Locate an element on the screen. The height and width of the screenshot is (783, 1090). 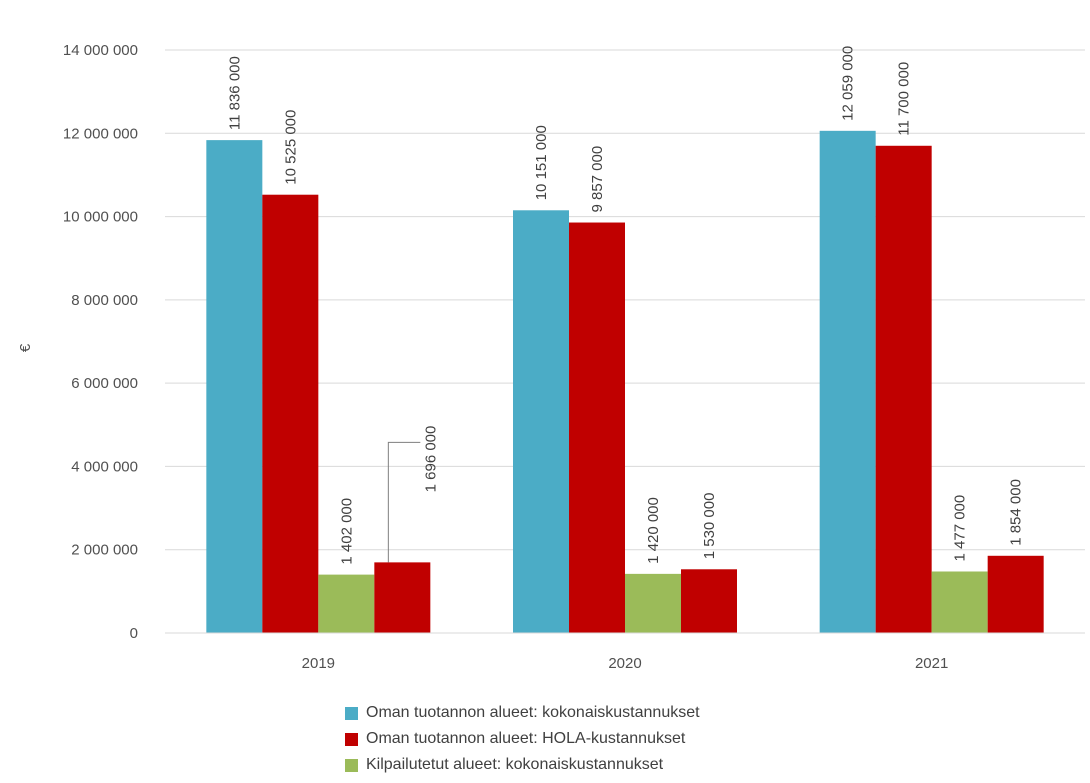
y-tick-label: 14 000 000 is located at coordinates (100, 50).